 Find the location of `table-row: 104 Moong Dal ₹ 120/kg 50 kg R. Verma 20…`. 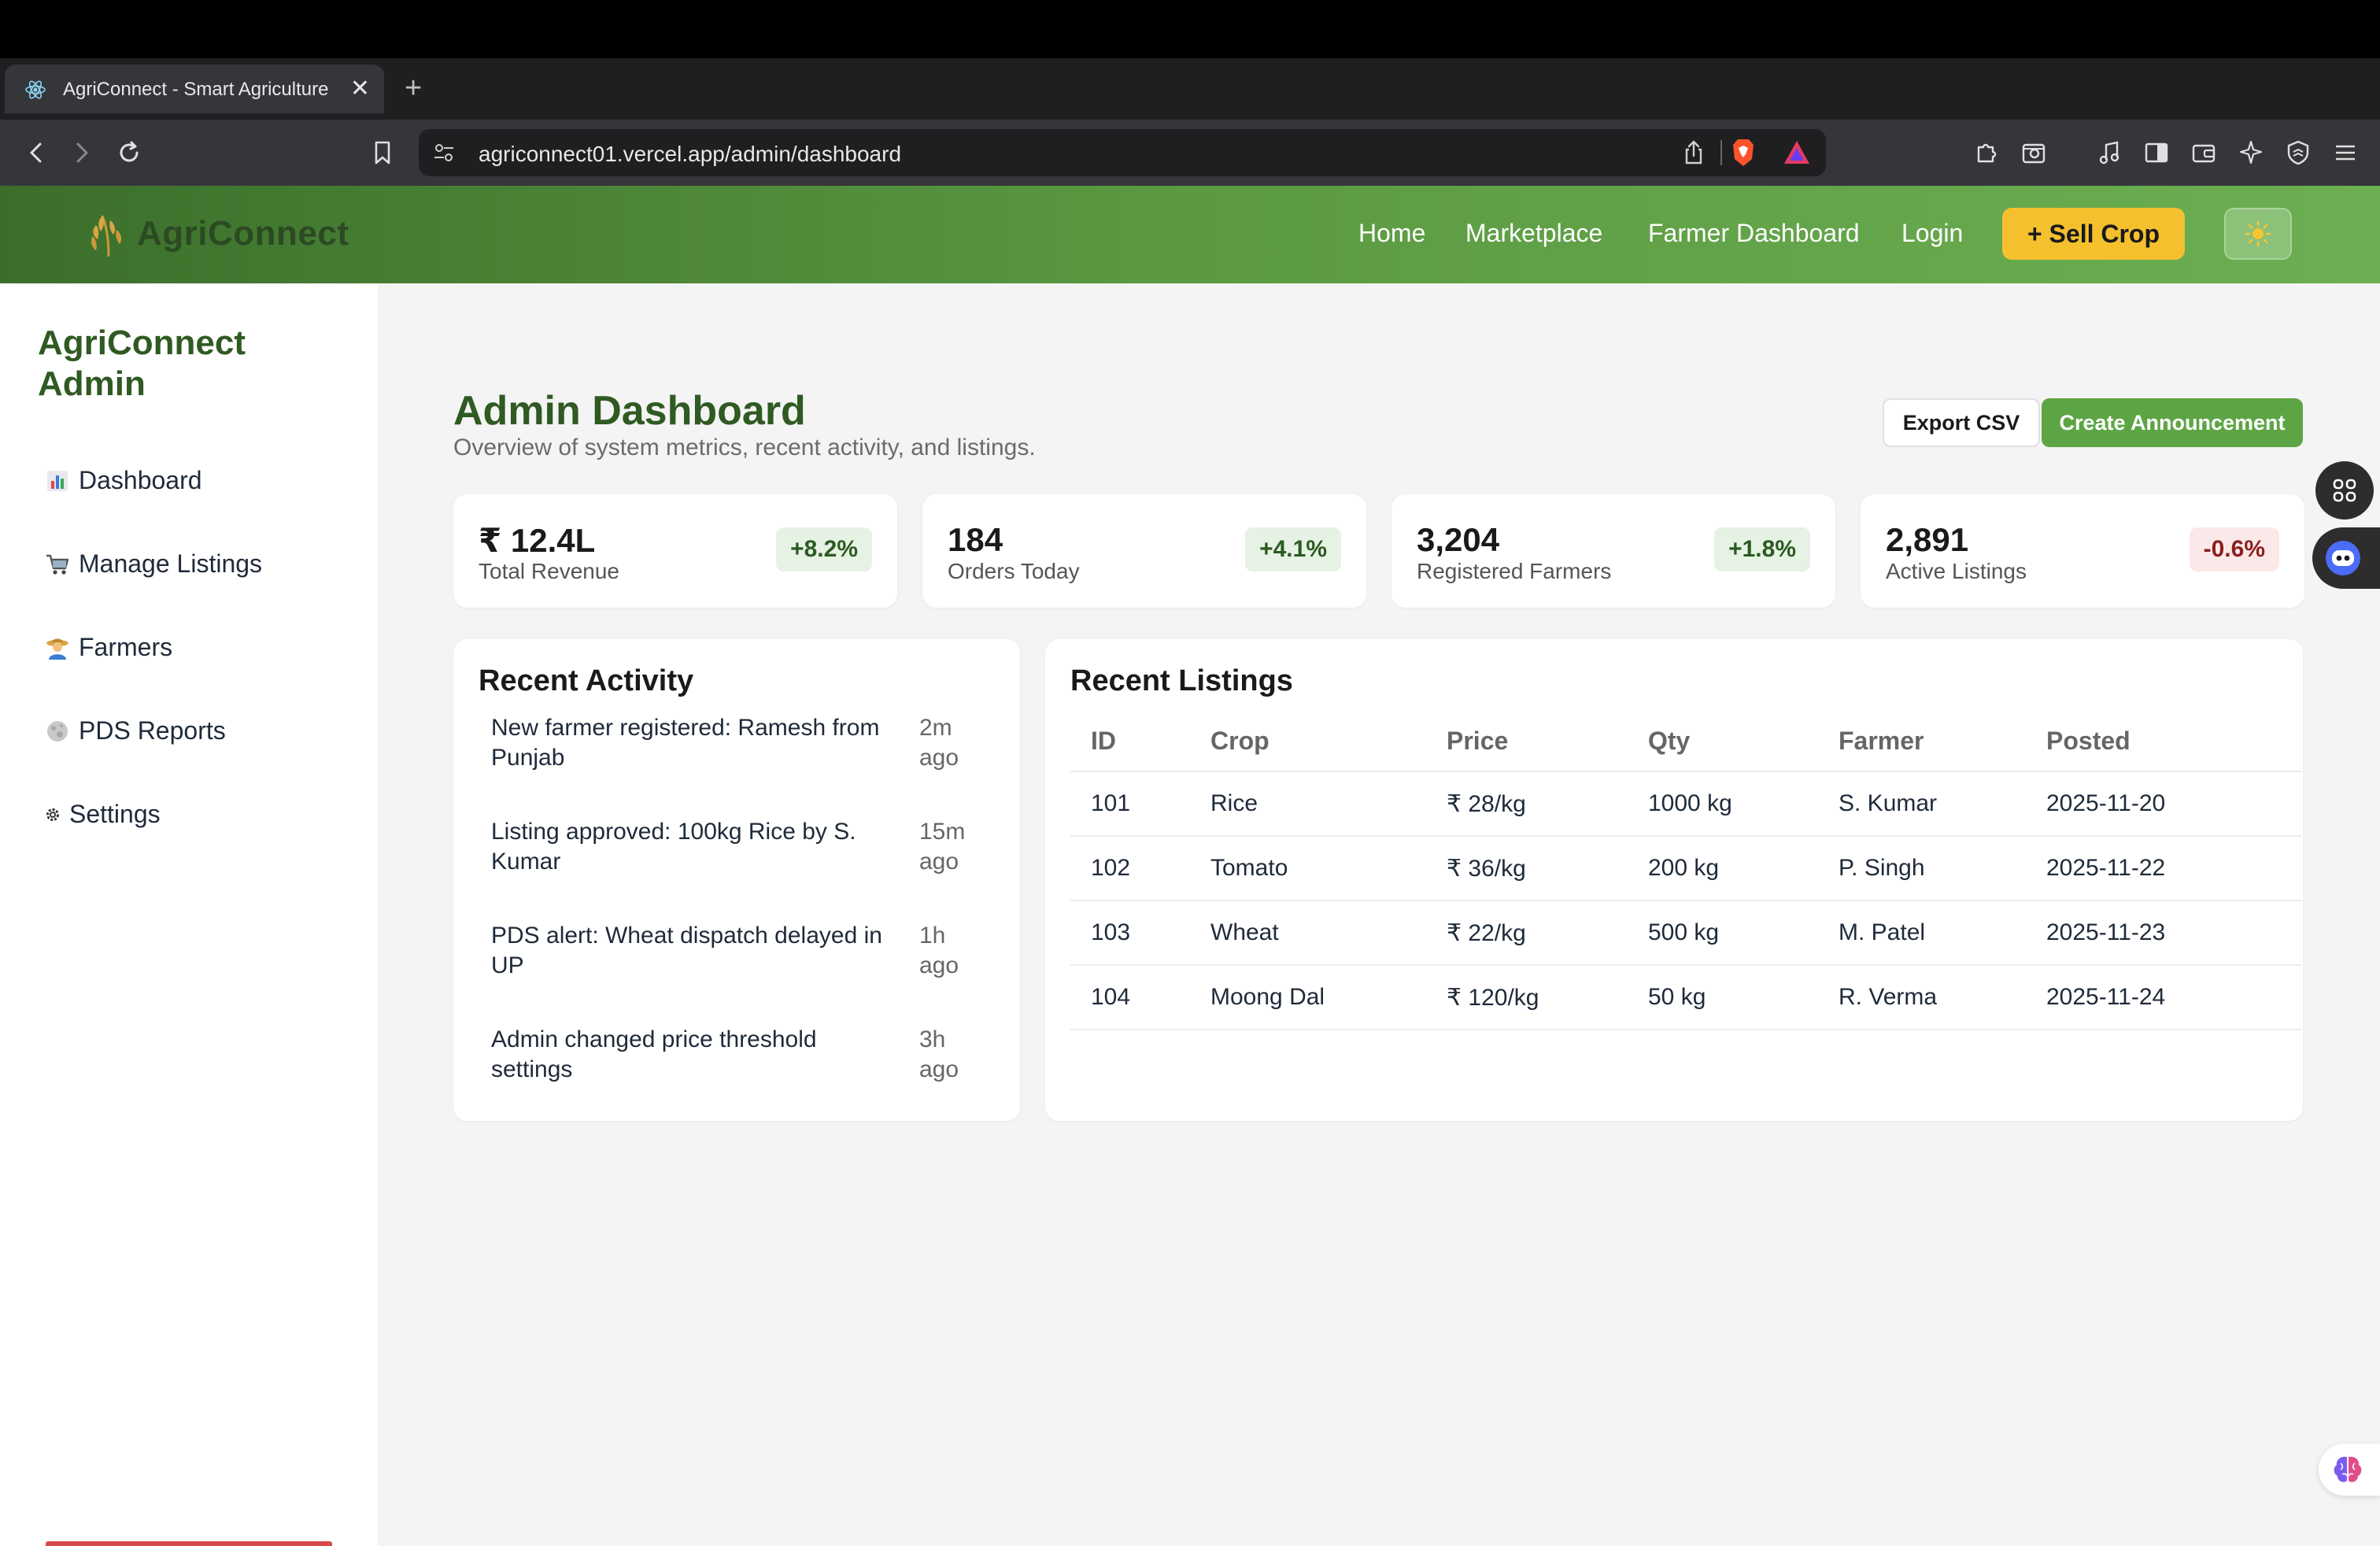

table-row: 104 Moong Dal ₹ 120/kg 50 kg R. Verma 20… is located at coordinates (1685, 997).